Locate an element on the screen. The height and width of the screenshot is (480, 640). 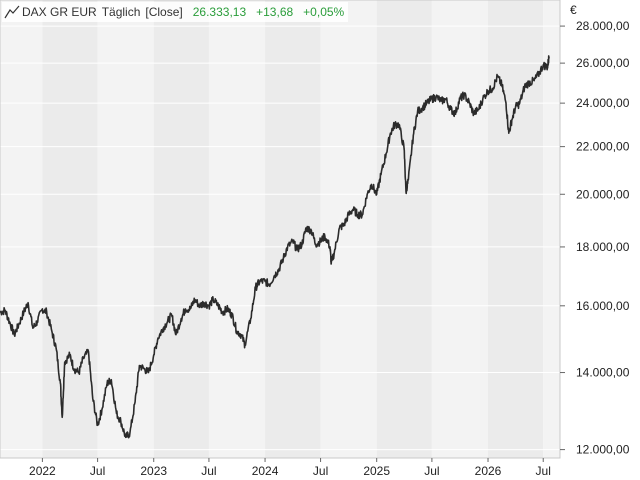
y-tick-label: 28.000,00 is located at coordinates (603, 26).